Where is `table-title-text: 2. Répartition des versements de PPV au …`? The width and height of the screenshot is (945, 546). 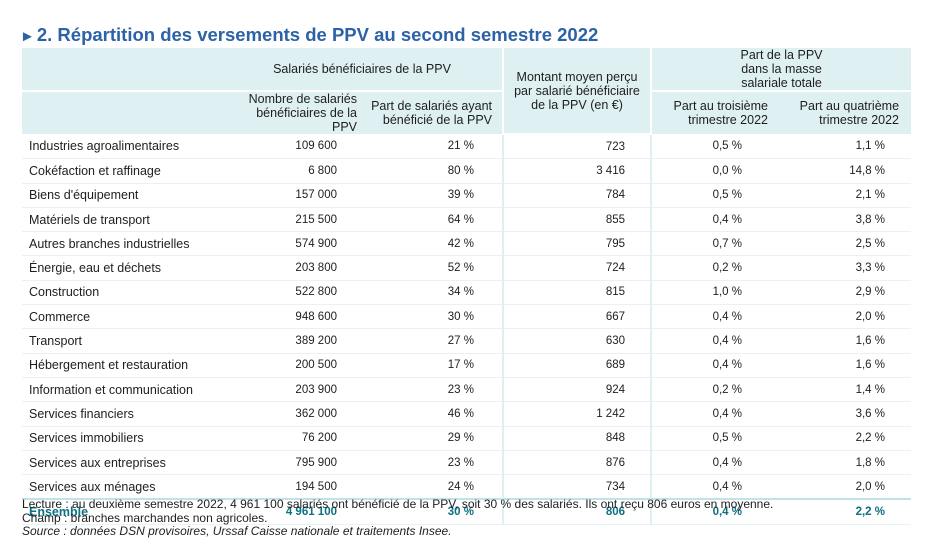 table-title-text: 2. Répartition des versements de PPV au … is located at coordinates (317, 34).